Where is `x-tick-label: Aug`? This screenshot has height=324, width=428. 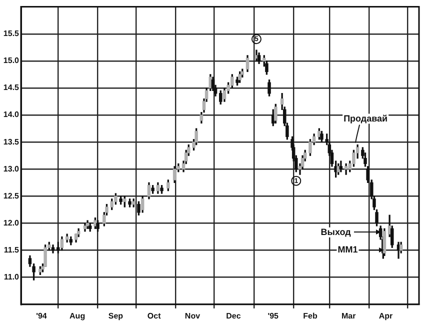 x-tick-label: Aug is located at coordinates (78, 315).